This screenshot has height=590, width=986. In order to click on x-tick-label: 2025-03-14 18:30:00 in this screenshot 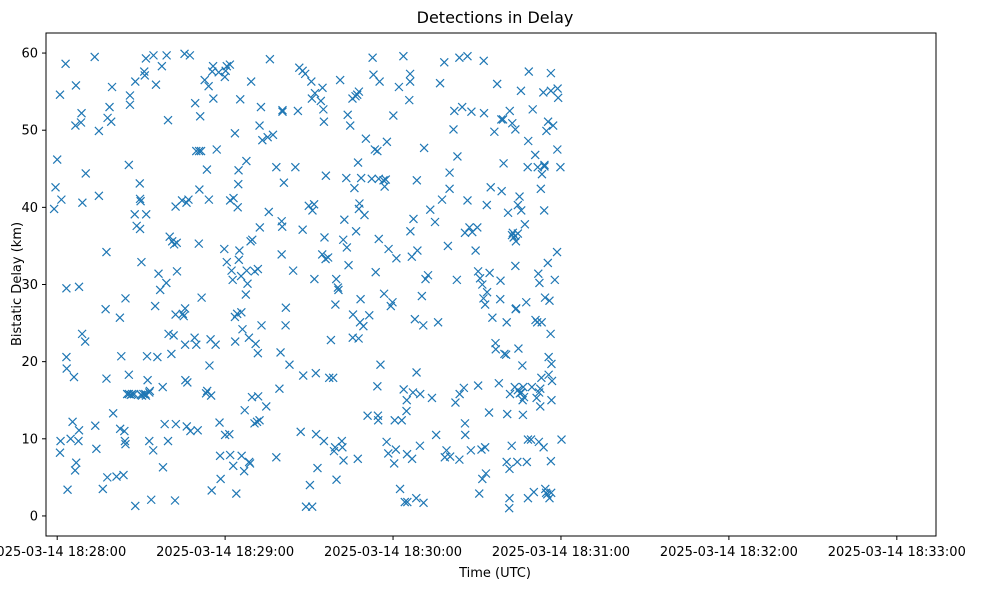, I will do `click(393, 552)`.